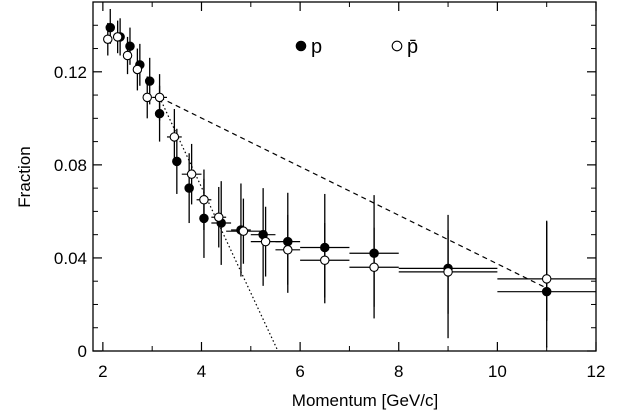 Image resolution: width=623 pixels, height=420 pixels. I want to click on x-tick-label: 10, so click(497, 371).